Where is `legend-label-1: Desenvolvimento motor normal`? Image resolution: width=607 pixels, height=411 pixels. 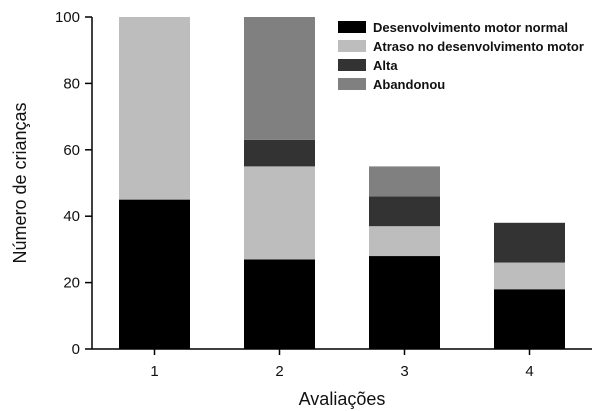 legend-label-1: Desenvolvimento motor normal is located at coordinates (470, 27).